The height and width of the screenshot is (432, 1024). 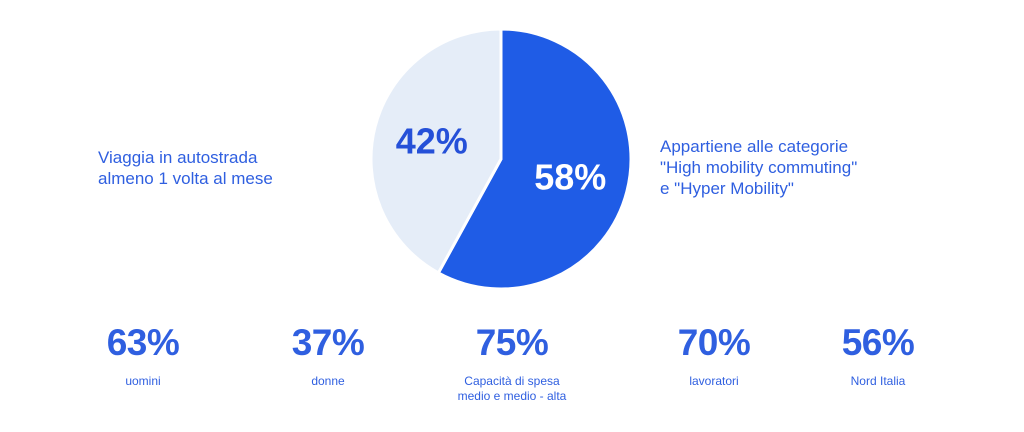 I want to click on pie-label-42: 42%, so click(x=432, y=141).